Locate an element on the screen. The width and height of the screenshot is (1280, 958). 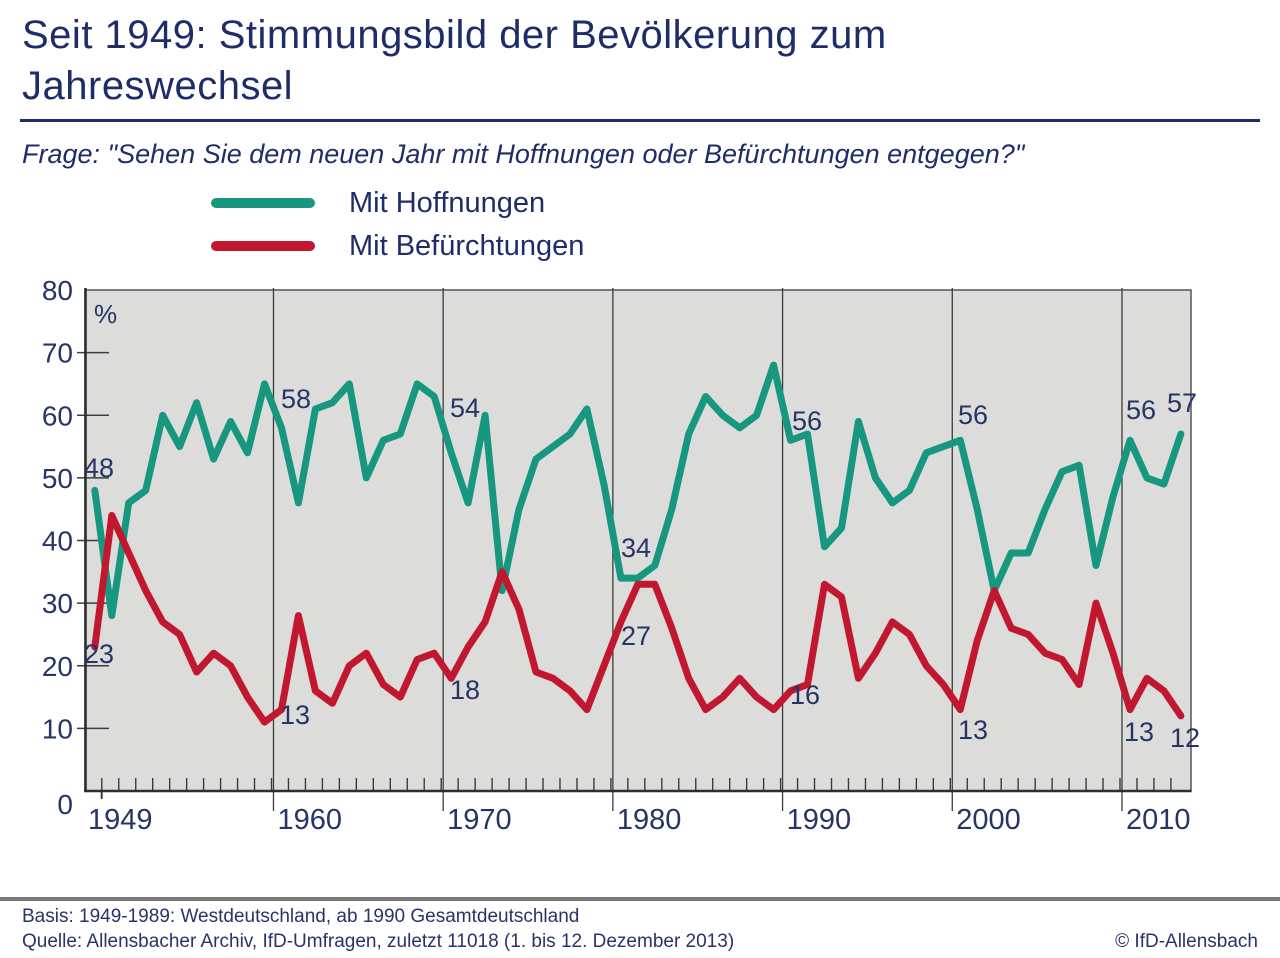
data-label-2000-13: 13 is located at coordinates (973, 730).